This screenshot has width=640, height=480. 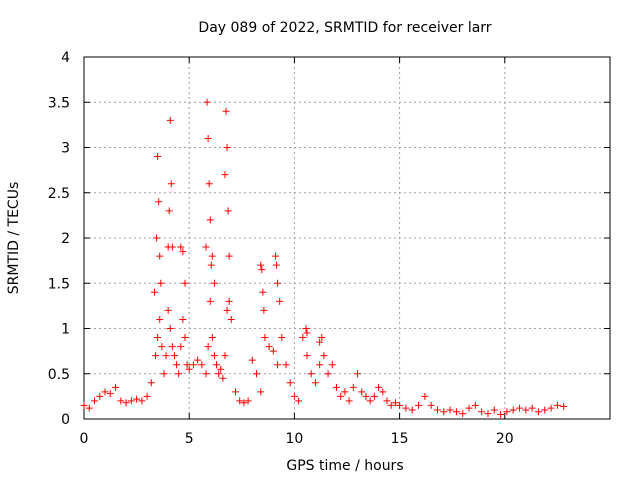 I want to click on y-tick-label: 1, so click(x=65, y=330).